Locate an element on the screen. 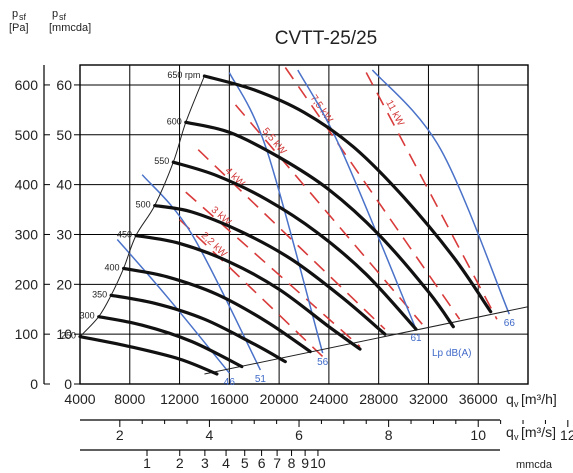  speed-curve-label: 450 is located at coordinates (124, 234).